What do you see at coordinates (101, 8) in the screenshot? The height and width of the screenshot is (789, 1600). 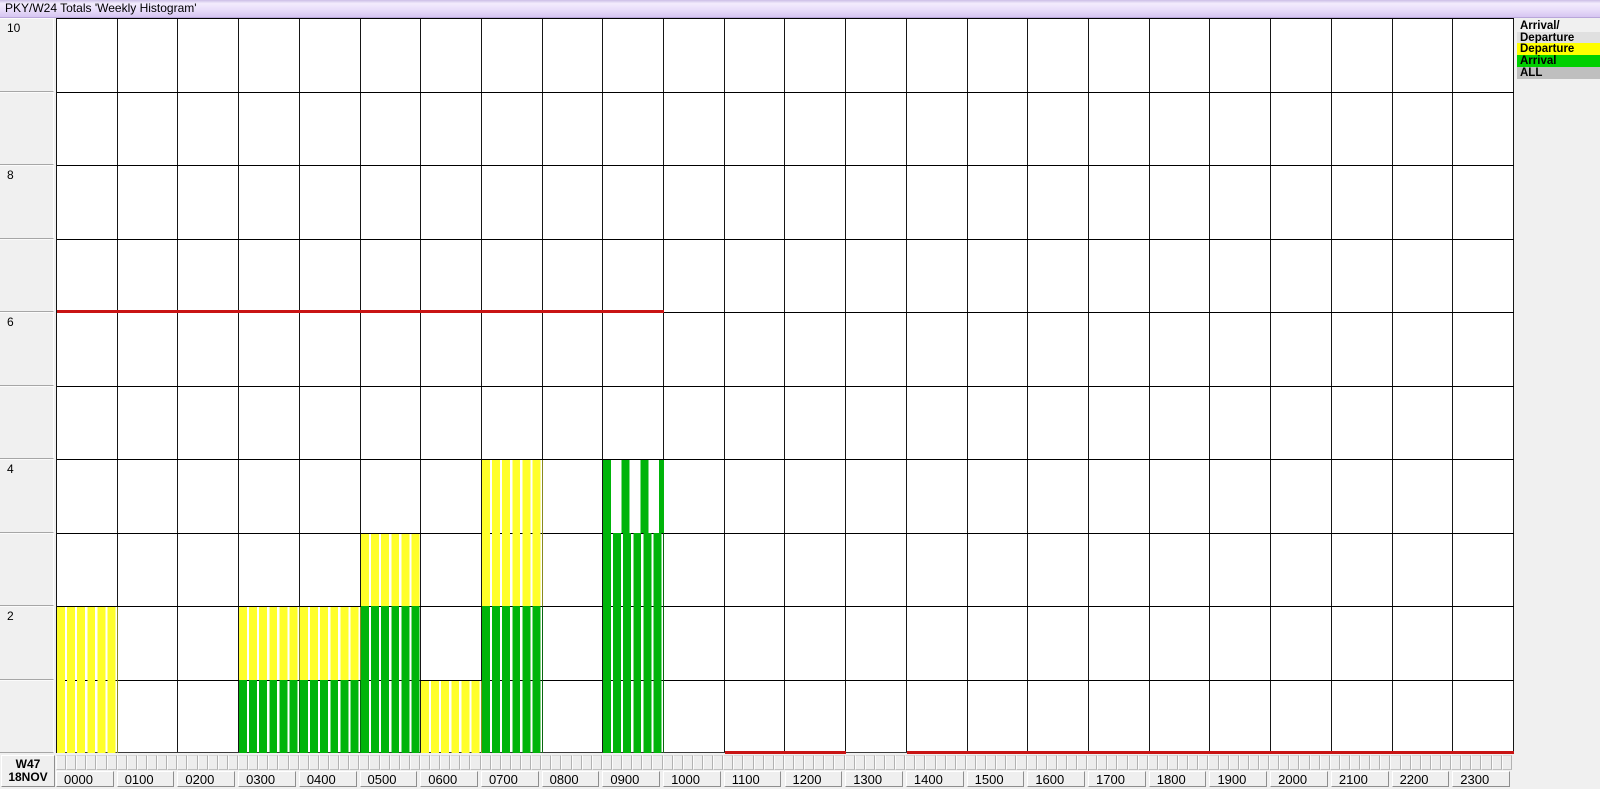 I see `window-title: PKY/W24 Totals 'Weekly Histogram'` at bounding box center [101, 8].